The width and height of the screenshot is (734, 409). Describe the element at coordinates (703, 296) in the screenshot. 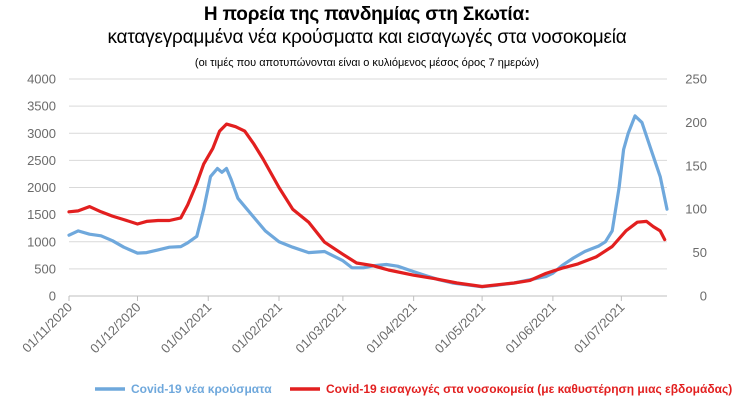

I see `y-right-tick-label: 0` at that location.